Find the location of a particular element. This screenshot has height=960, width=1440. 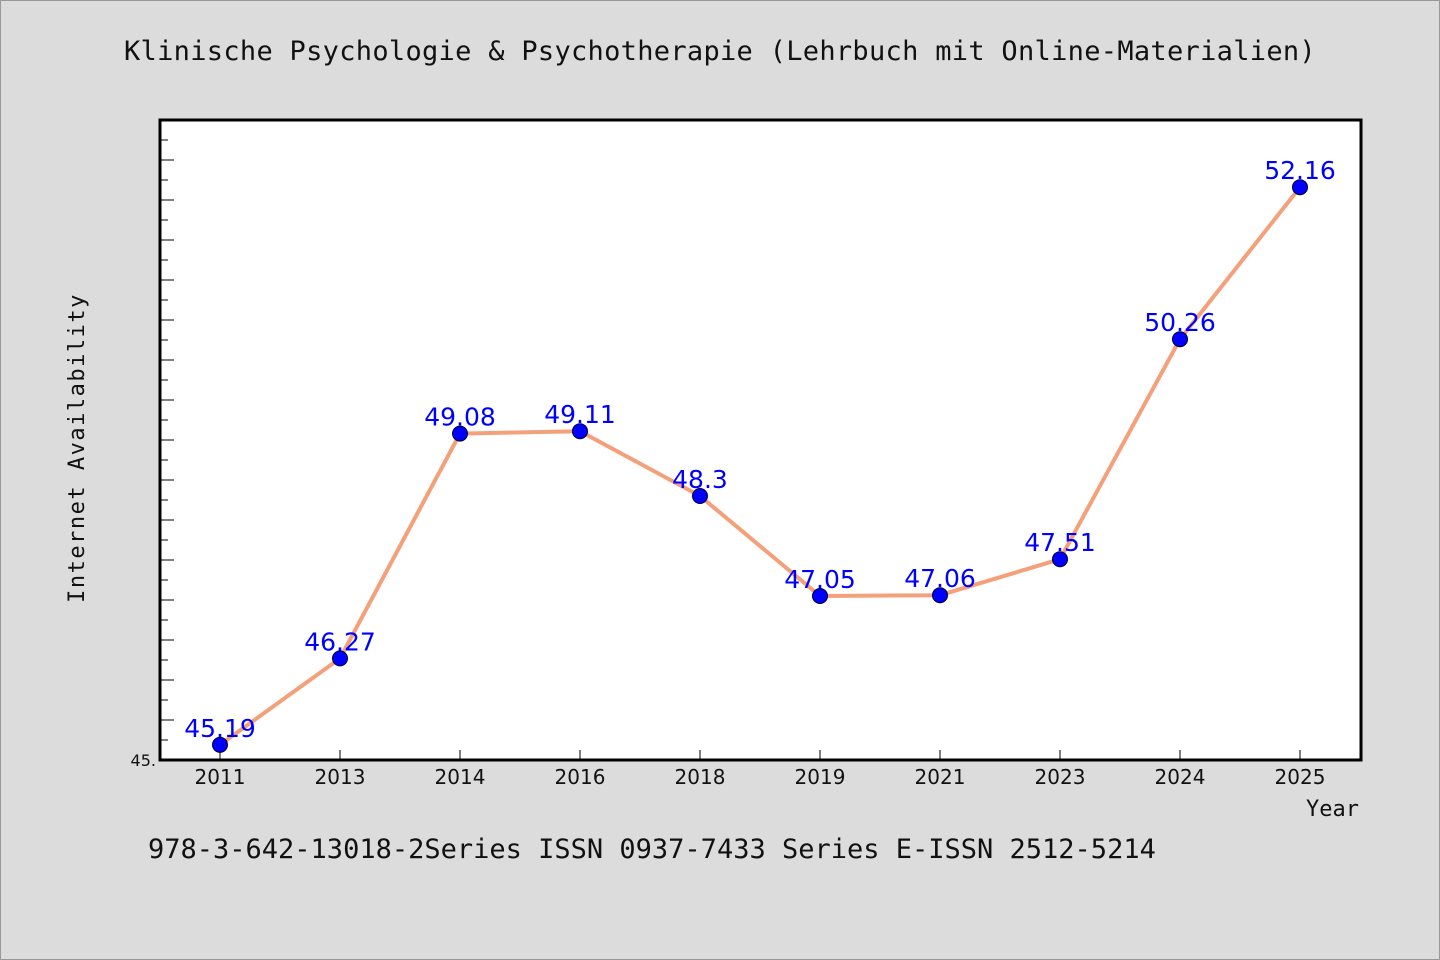

x-tick-label: 2011 is located at coordinates (220, 777).